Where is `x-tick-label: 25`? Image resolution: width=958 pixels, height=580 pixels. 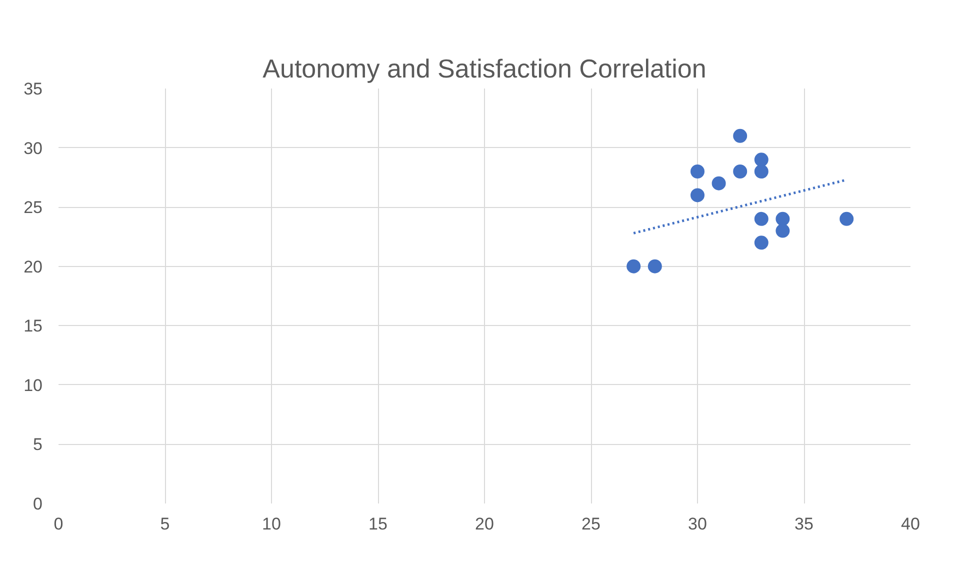 x-tick-label: 25 is located at coordinates (591, 524).